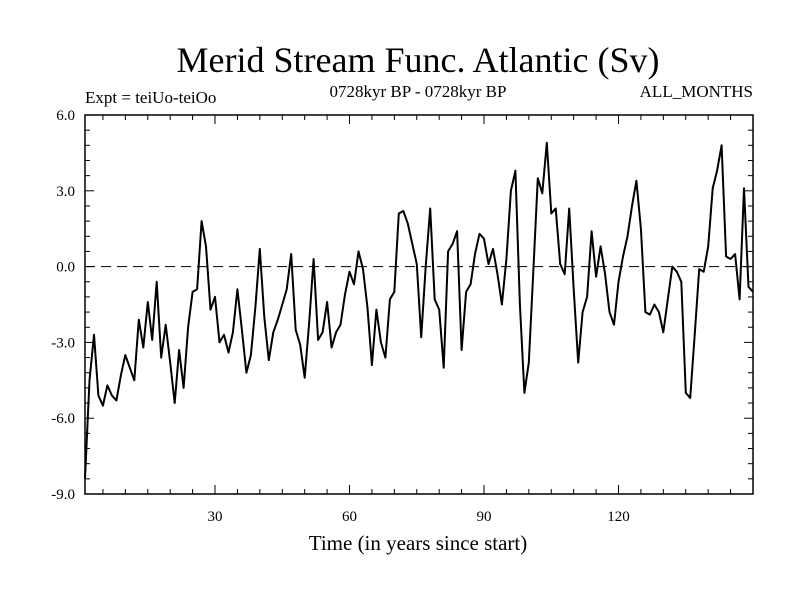 Image resolution: width=800 pixels, height=600 pixels. What do you see at coordinates (63, 305) in the screenshot?
I see `y-axis-tick-labels: 6.0 3.0 0.0 -3.0 -6.0 -9.0` at bounding box center [63, 305].